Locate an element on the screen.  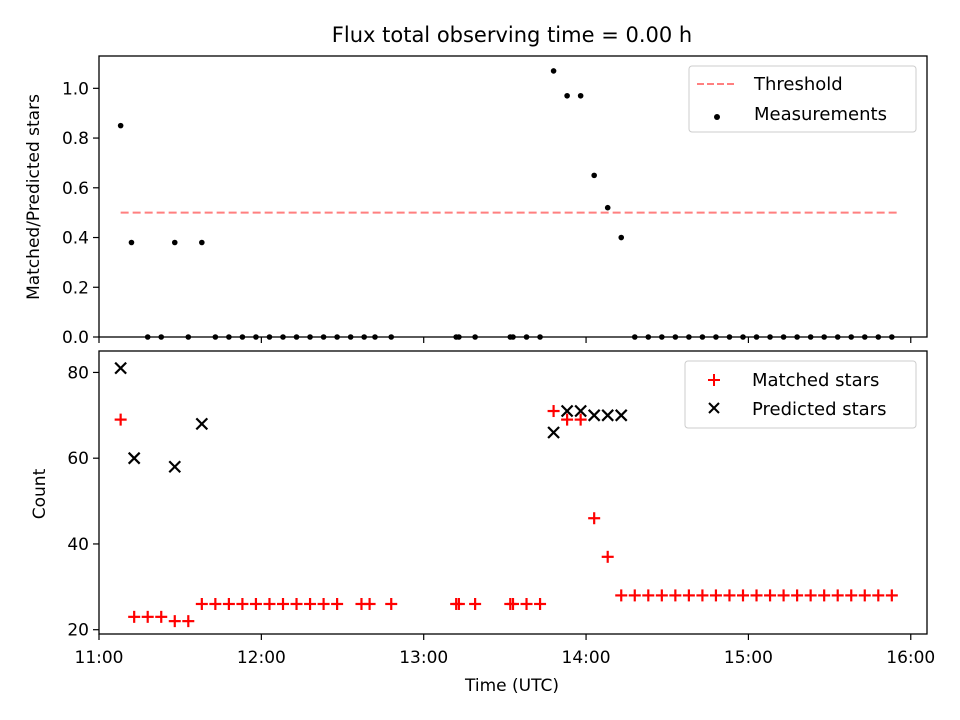
legend-predicted-label: Predicted stars is located at coordinates (819, 409).